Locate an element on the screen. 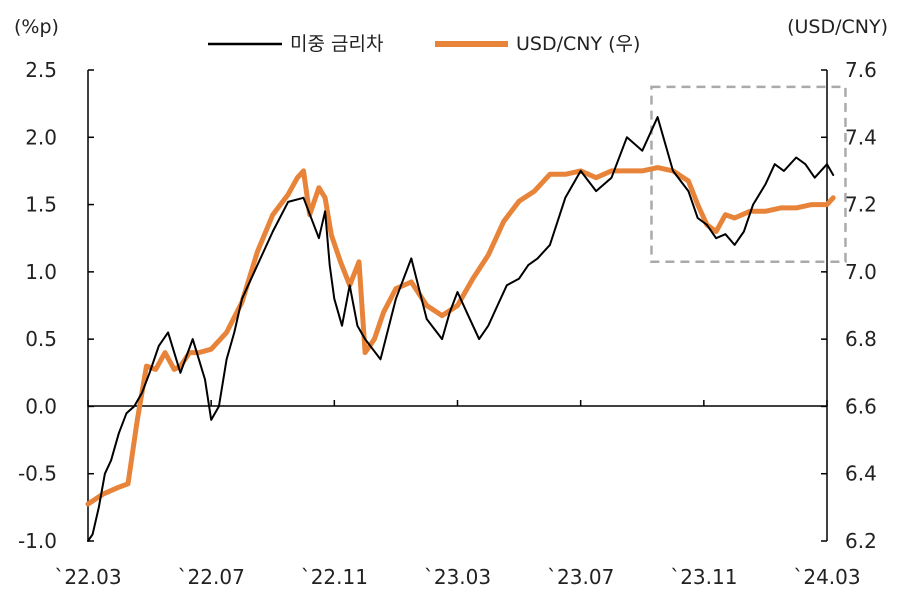 This screenshot has height=611, width=905. legend-label-spread: 미중 금리차 is located at coordinates (336, 44).